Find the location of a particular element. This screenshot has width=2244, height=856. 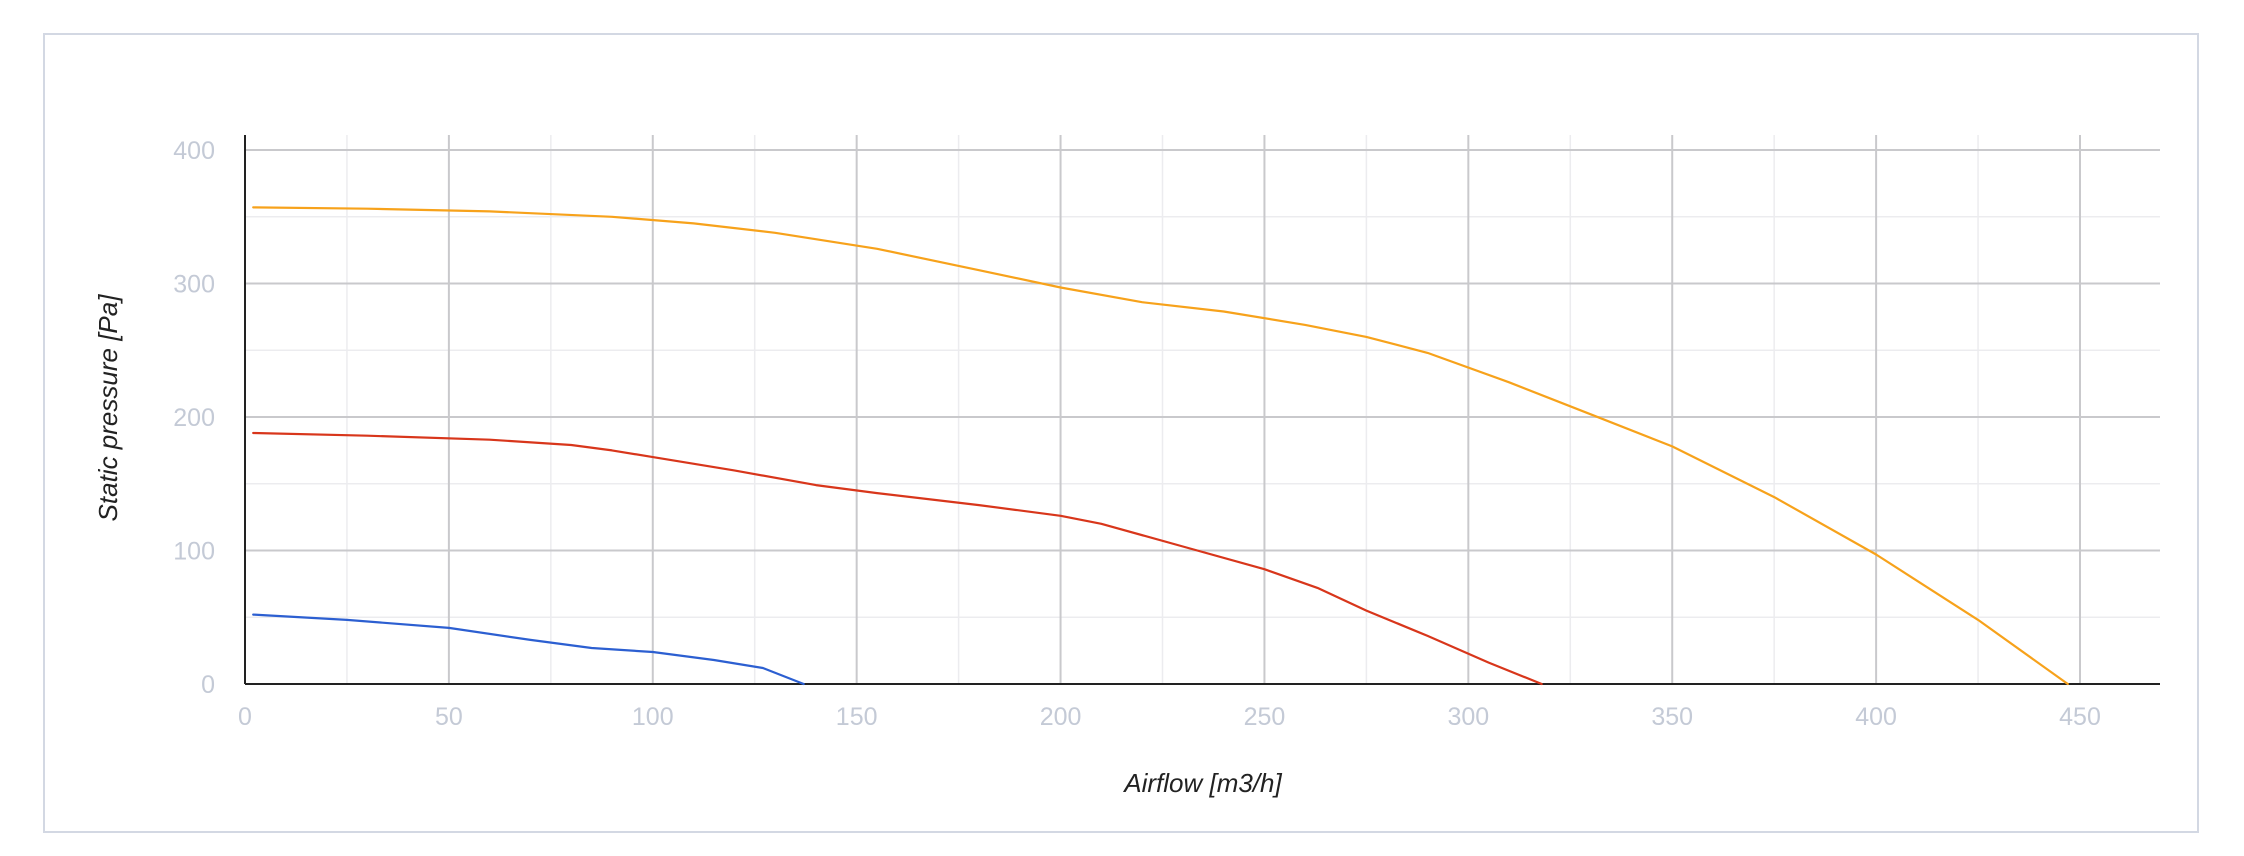

x-tick-label: 250 is located at coordinates (1265, 717).